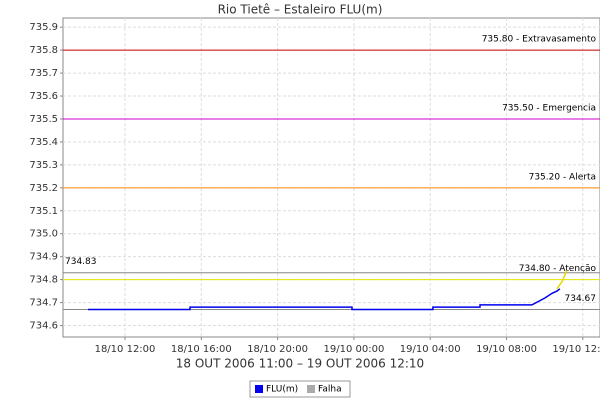 This screenshot has width=600, height=404. What do you see at coordinates (43, 257) in the screenshot?
I see `y-tick-label: 734.9` at bounding box center [43, 257].